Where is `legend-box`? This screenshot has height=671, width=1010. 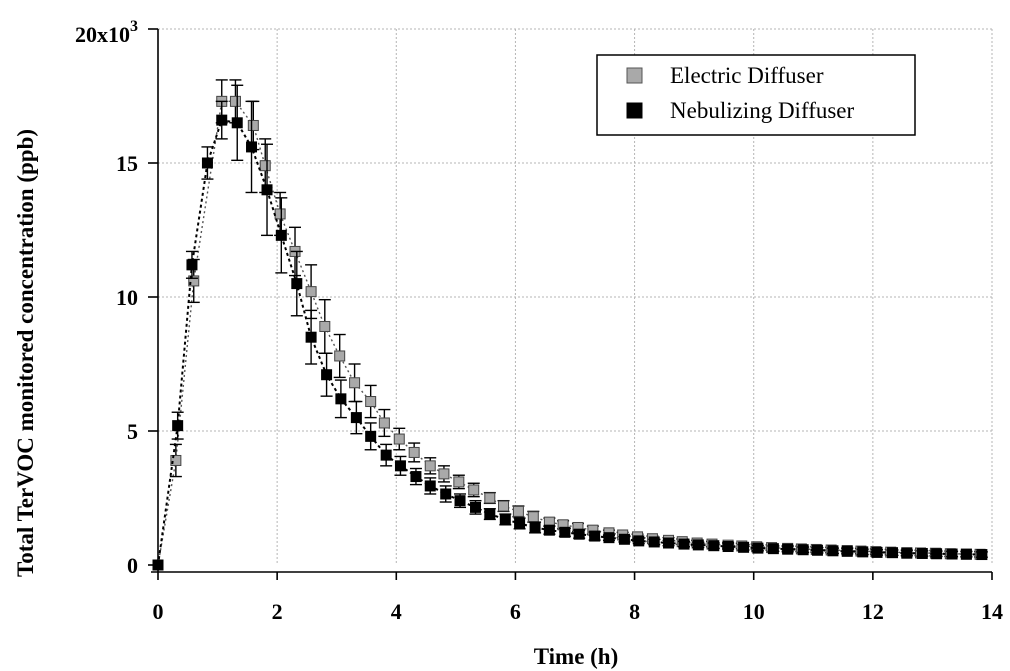 legend-box is located at coordinates (756, 95).